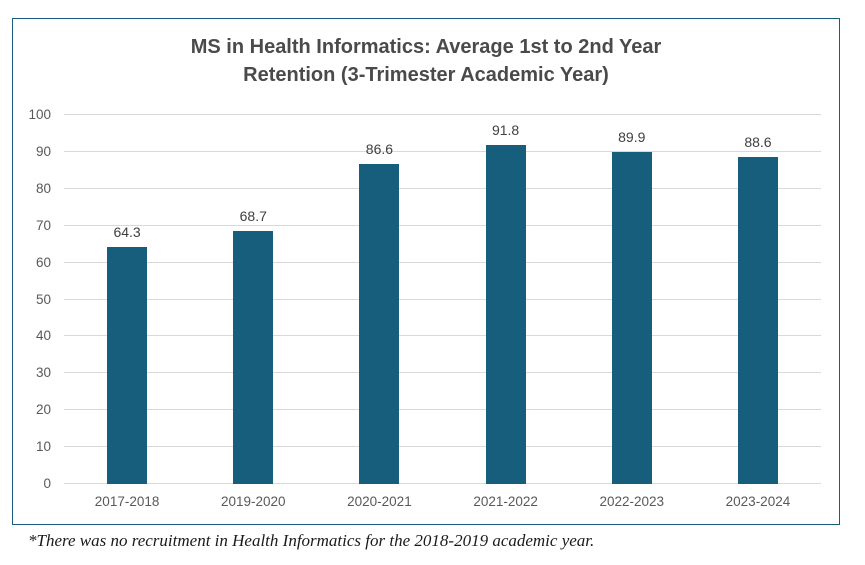 Image resolution: width=865 pixels, height=565 pixels. What do you see at coordinates (758, 501) in the screenshot?
I see `x-axis-label: 2023-2024` at bounding box center [758, 501].